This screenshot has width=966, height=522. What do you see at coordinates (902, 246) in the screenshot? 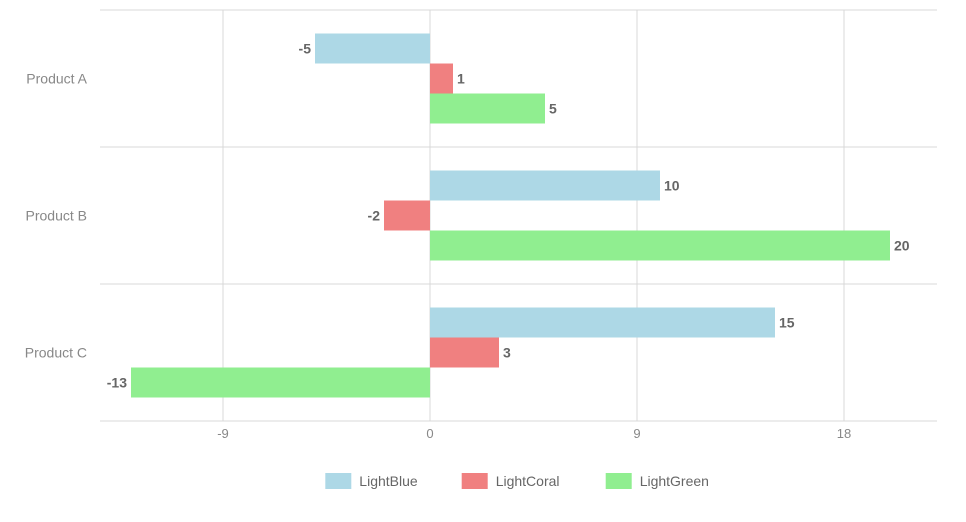
I see `data-label: 20` at bounding box center [902, 246].